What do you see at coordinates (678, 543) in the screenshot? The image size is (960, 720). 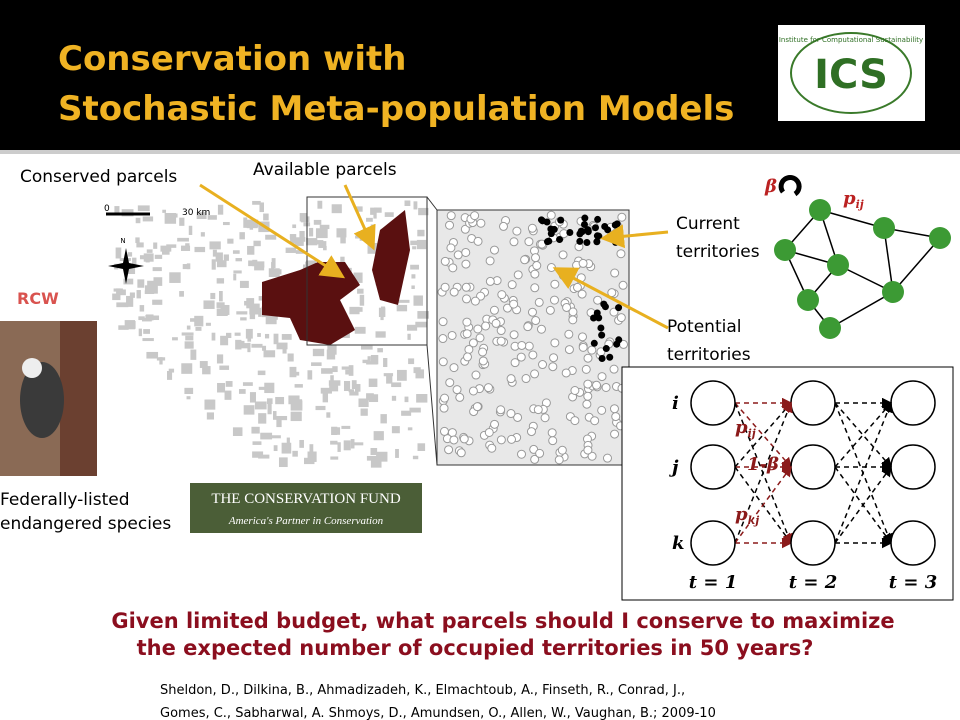 I see `row-label: k` at bounding box center [678, 543].